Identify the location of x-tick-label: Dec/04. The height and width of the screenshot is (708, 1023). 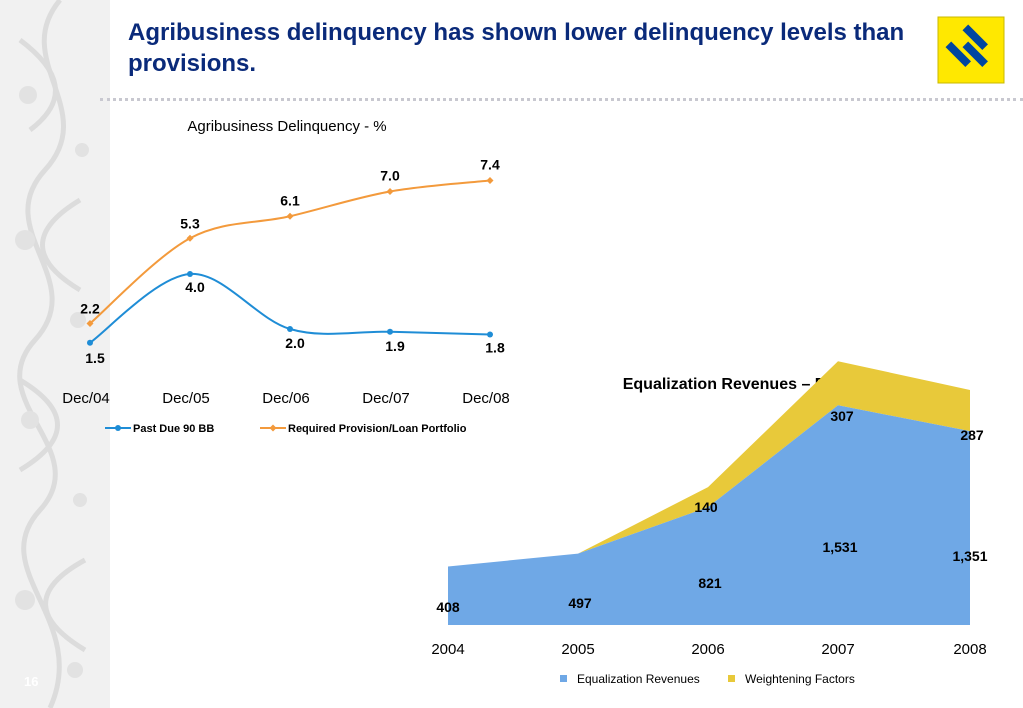
(86, 398).